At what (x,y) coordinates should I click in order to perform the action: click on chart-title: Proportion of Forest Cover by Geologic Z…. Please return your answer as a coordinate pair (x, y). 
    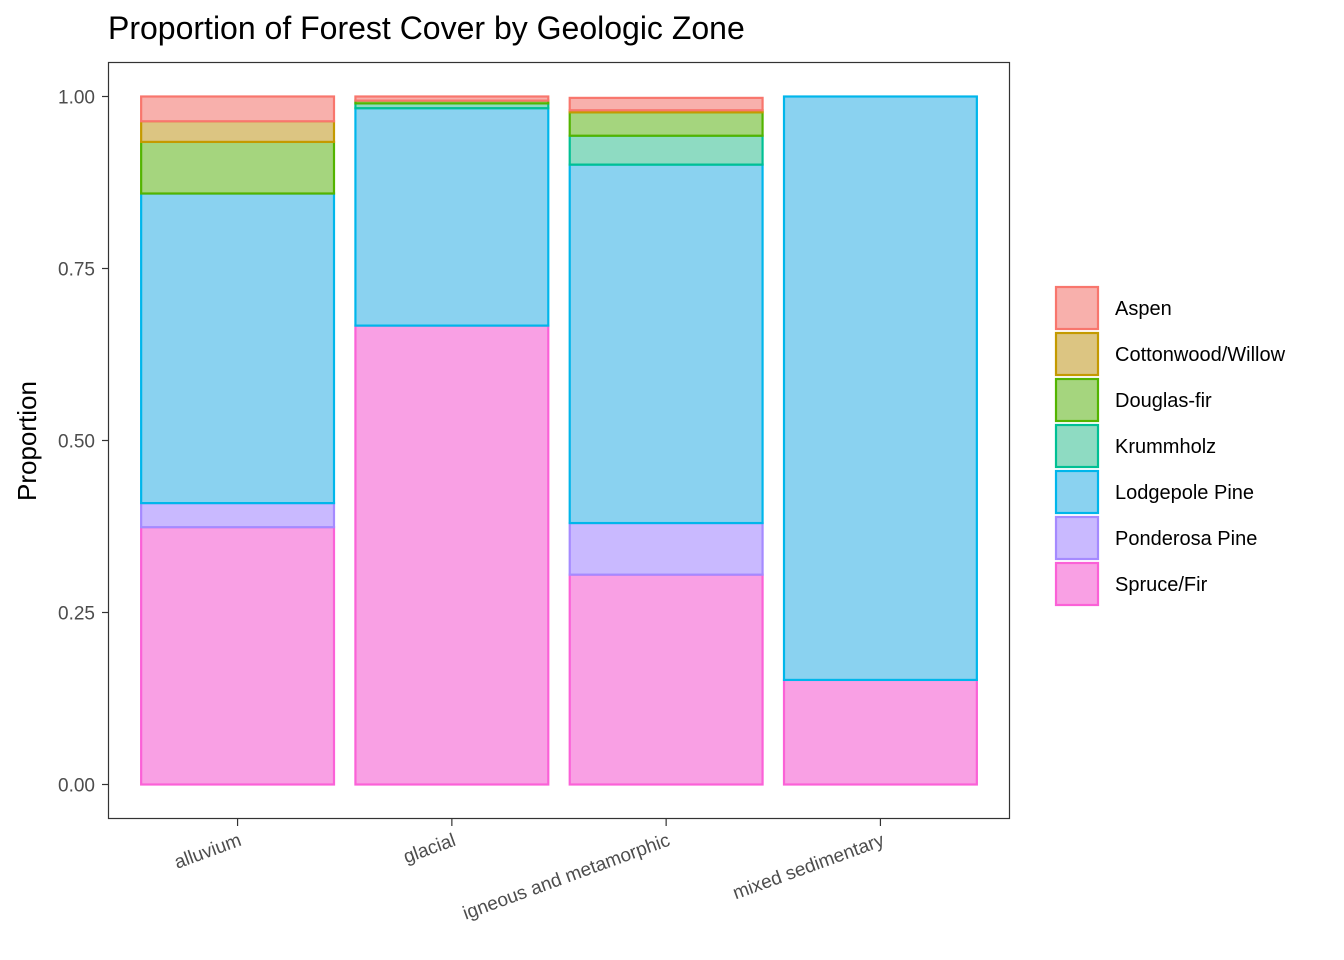
    Looking at the image, I should click on (426, 28).